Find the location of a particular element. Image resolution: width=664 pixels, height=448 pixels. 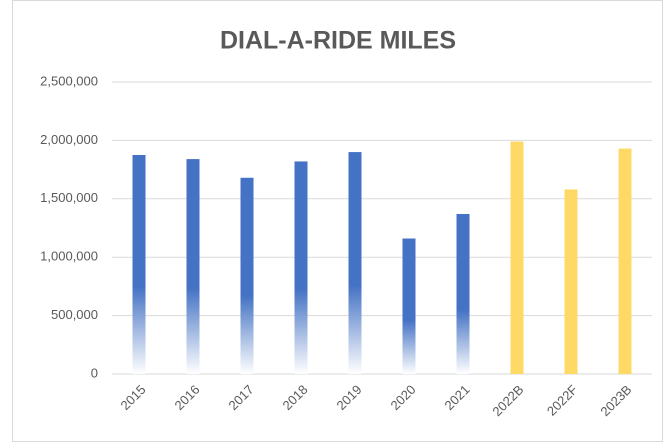

y-tick-label: 1,000,000 is located at coordinates (69, 256).